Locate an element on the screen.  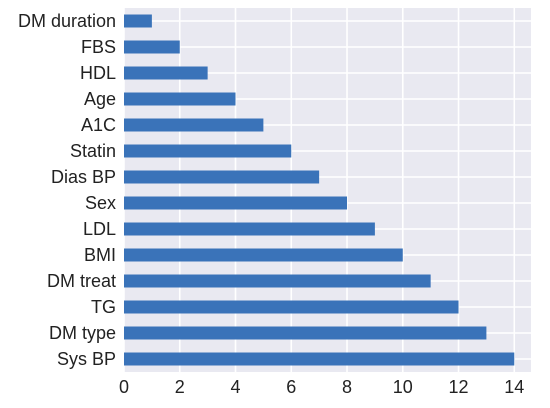
y-tick-label: Sys BP is located at coordinates (86, 359).